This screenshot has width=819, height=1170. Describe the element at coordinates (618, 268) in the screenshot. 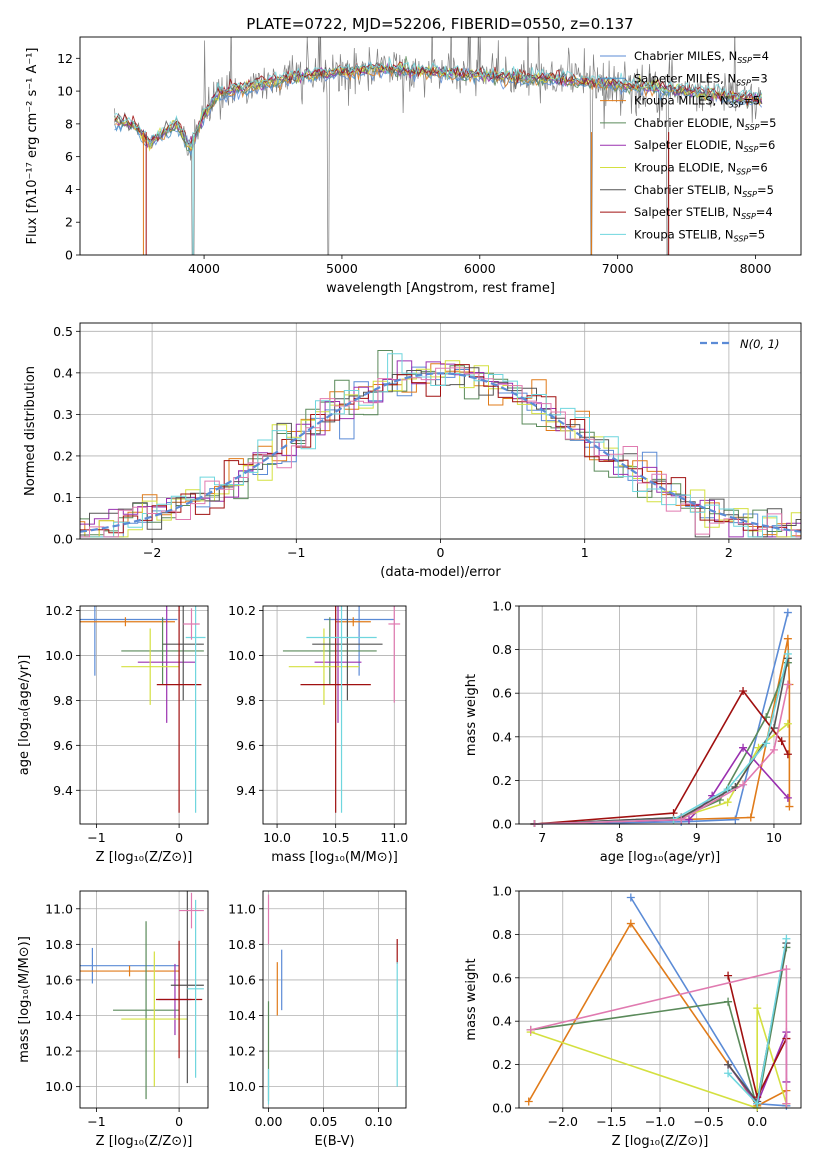

I see `x-tick-label: 7000` at that location.